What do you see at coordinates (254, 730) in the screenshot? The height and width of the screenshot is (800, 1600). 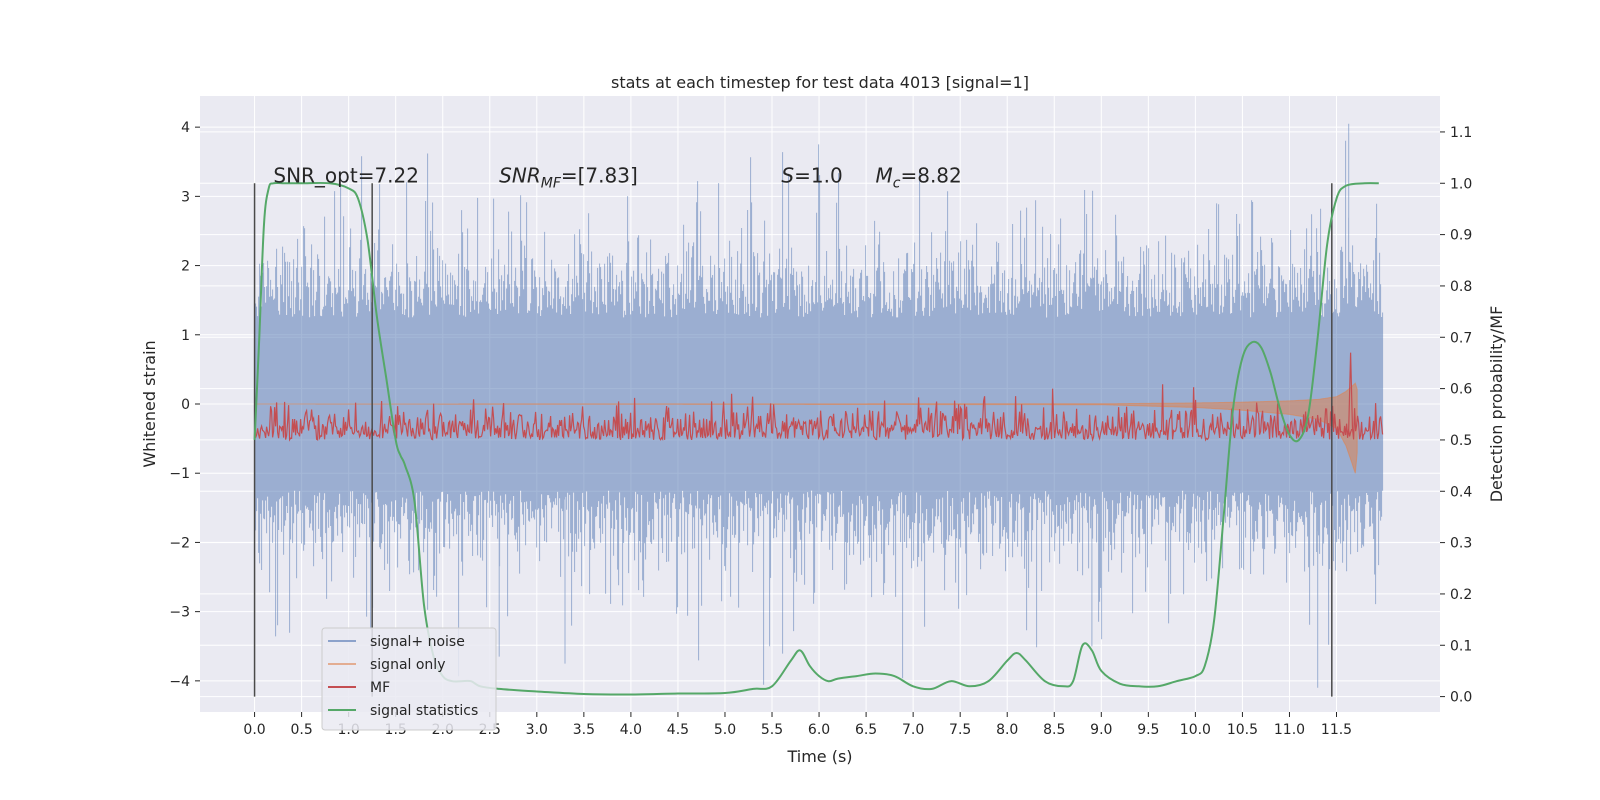 I see `x-tick-label: 0.0` at bounding box center [254, 730].